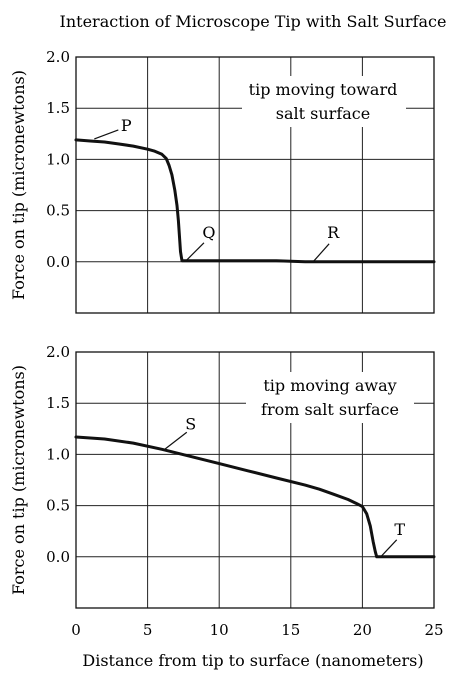 This screenshot has height=683, width=463. Describe the element at coordinates (208, 232) in the screenshot. I see `point-label-q: Q` at that location.